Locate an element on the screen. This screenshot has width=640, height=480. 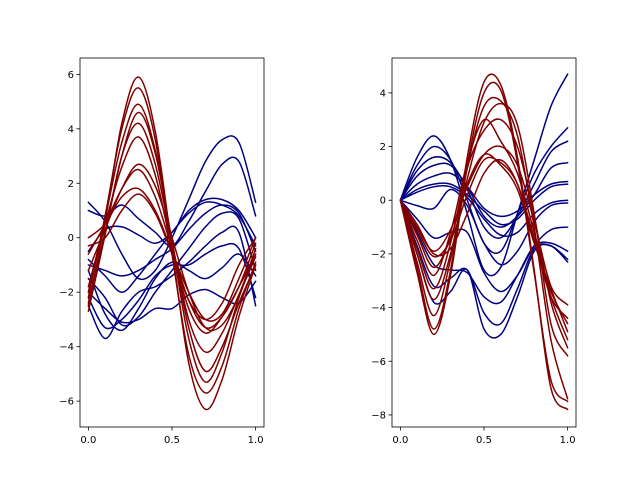
y-tick-label: −8 is located at coordinates (378, 415).